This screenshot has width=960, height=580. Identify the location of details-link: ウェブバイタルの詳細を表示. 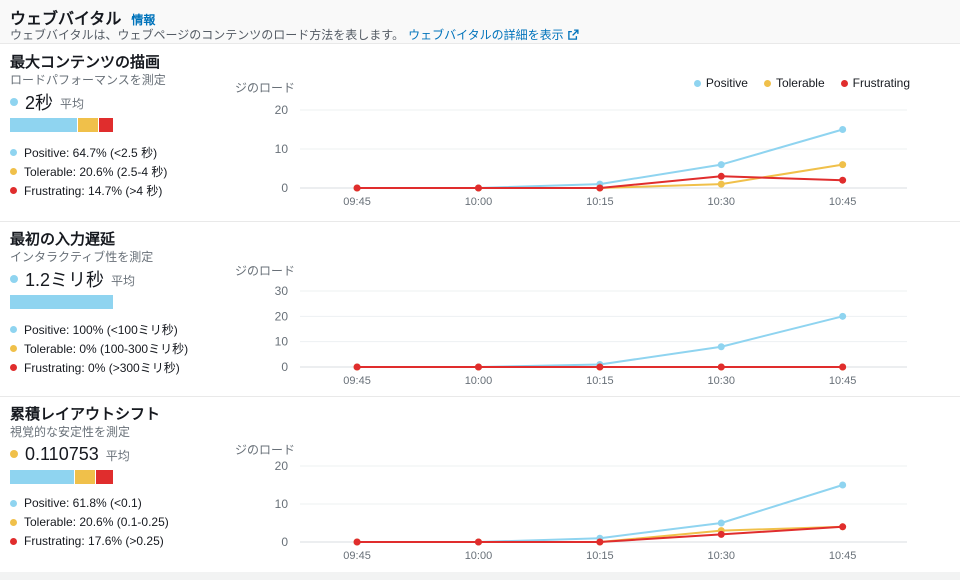
(493, 34).